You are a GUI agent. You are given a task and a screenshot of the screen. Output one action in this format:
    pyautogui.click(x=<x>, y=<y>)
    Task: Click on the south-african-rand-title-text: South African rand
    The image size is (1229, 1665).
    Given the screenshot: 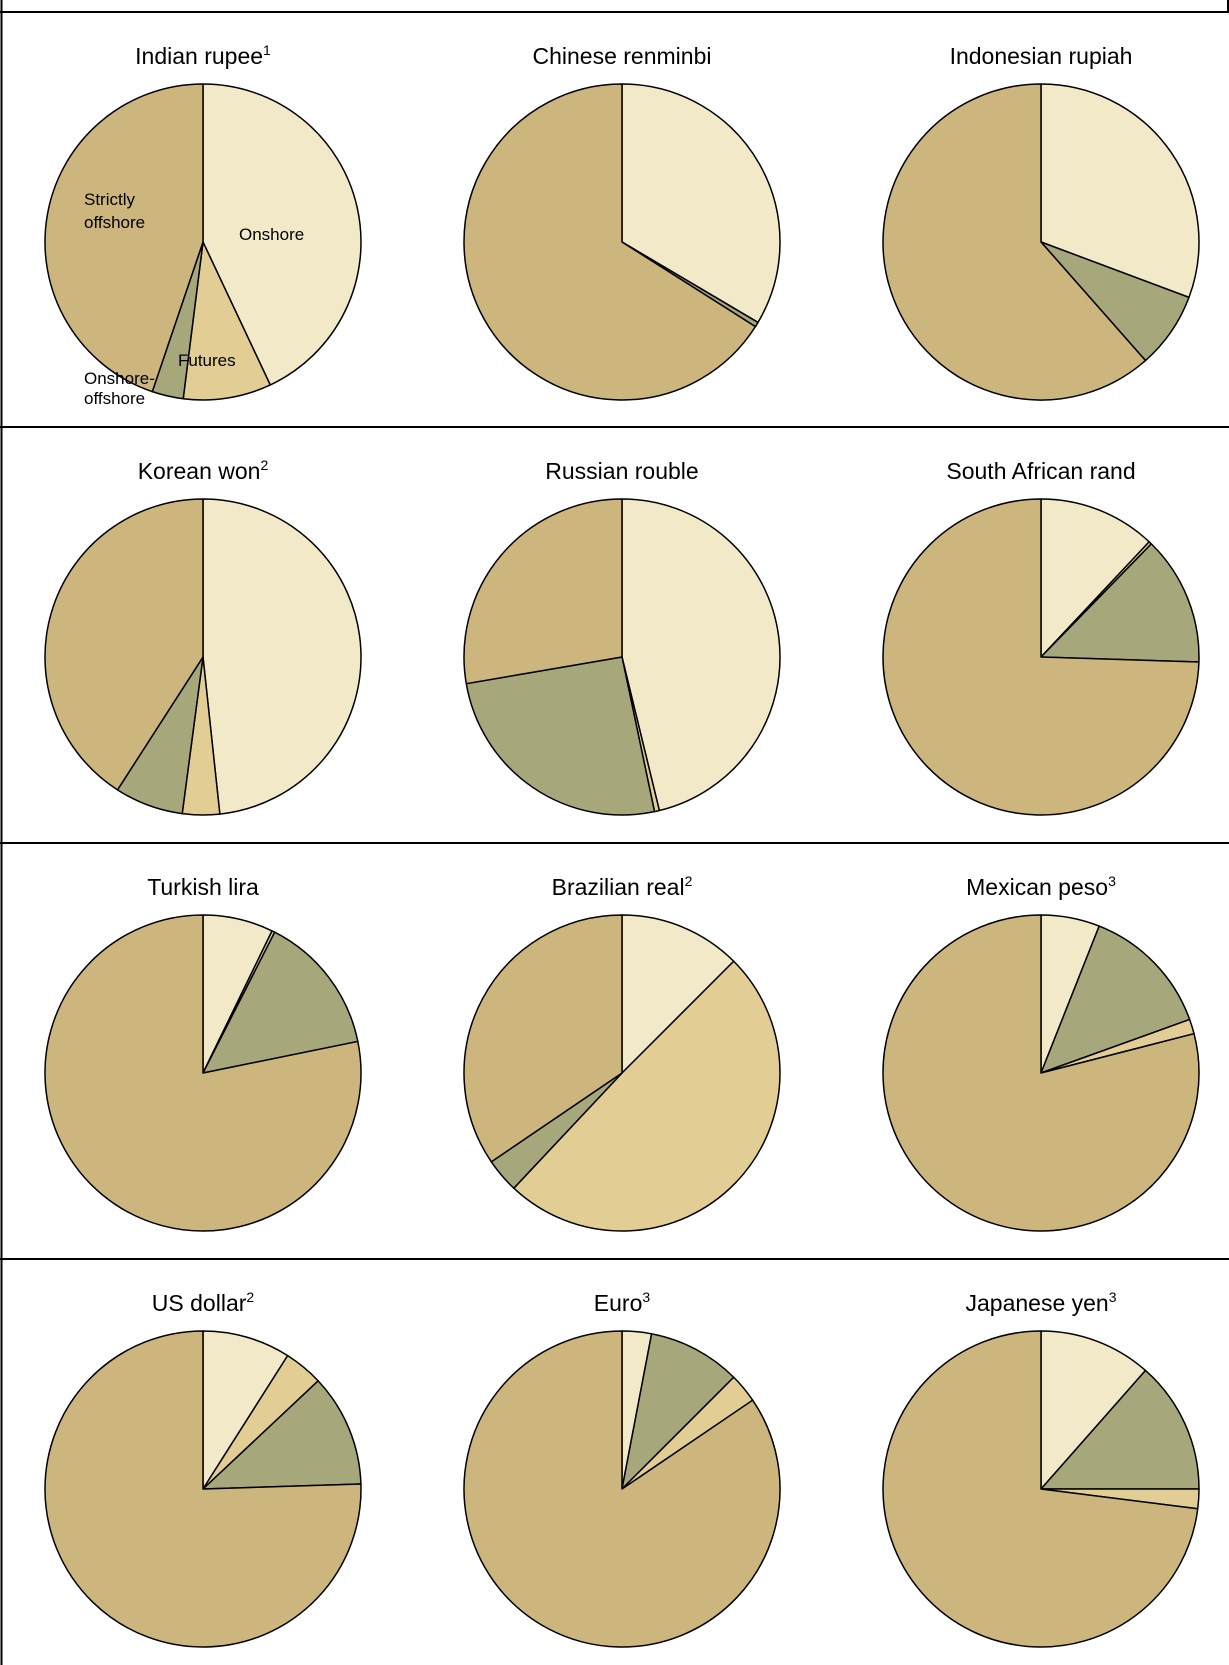 What is the action you would take?
    pyautogui.click(x=1040, y=471)
    